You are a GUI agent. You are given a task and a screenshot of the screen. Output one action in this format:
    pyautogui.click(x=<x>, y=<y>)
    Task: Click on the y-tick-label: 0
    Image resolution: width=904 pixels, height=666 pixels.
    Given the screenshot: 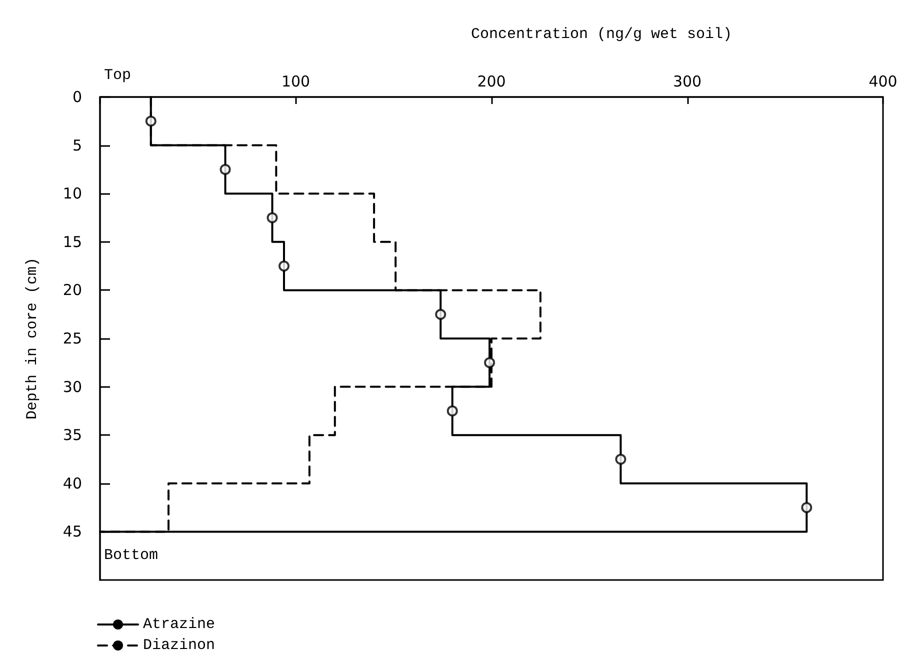 What is the action you would take?
    pyautogui.click(x=77, y=97)
    